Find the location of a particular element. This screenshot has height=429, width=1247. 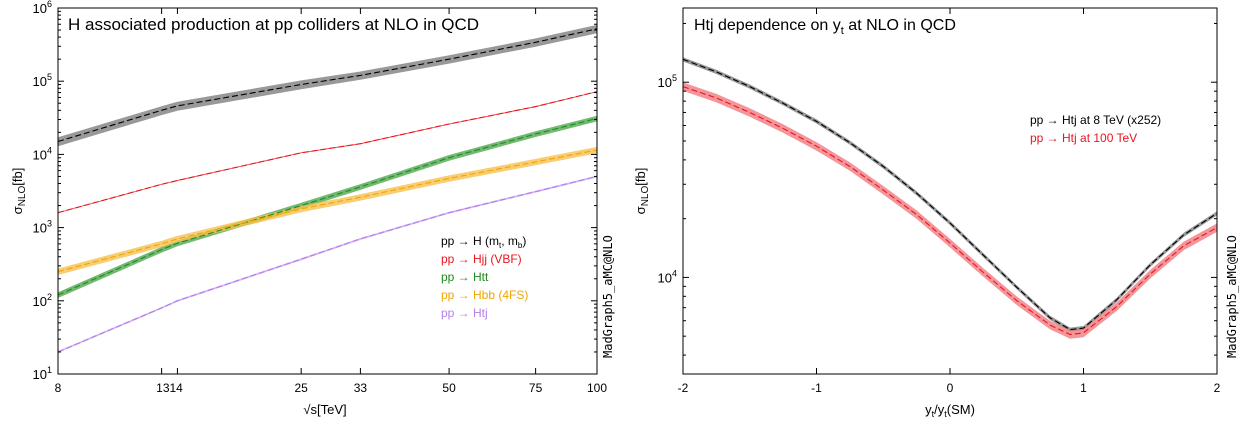

x-tick-label: 75 is located at coordinates (536, 388).